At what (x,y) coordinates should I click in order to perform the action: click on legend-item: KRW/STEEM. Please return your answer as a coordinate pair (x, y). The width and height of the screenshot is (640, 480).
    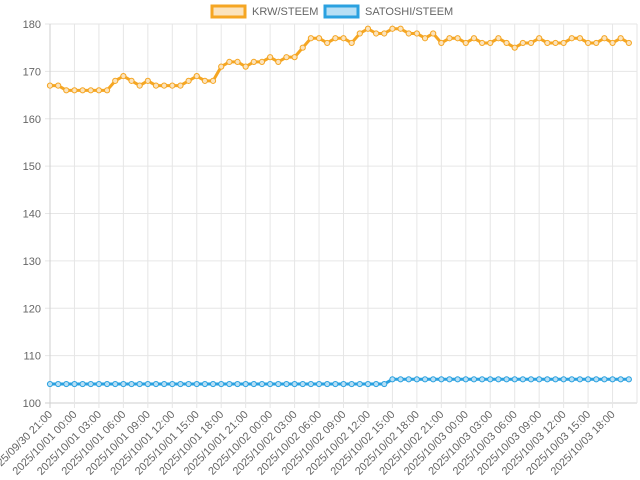
    Looking at the image, I should click on (264, 11).